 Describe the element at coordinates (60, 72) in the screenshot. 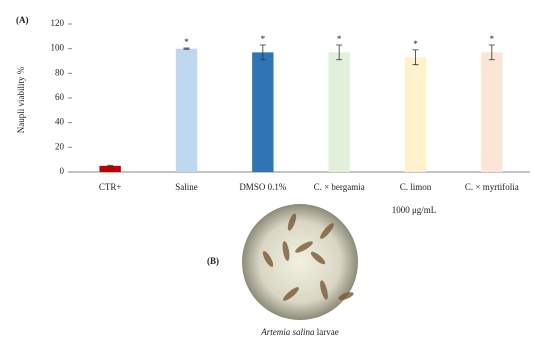

I see `y-tick-label: 80` at that location.